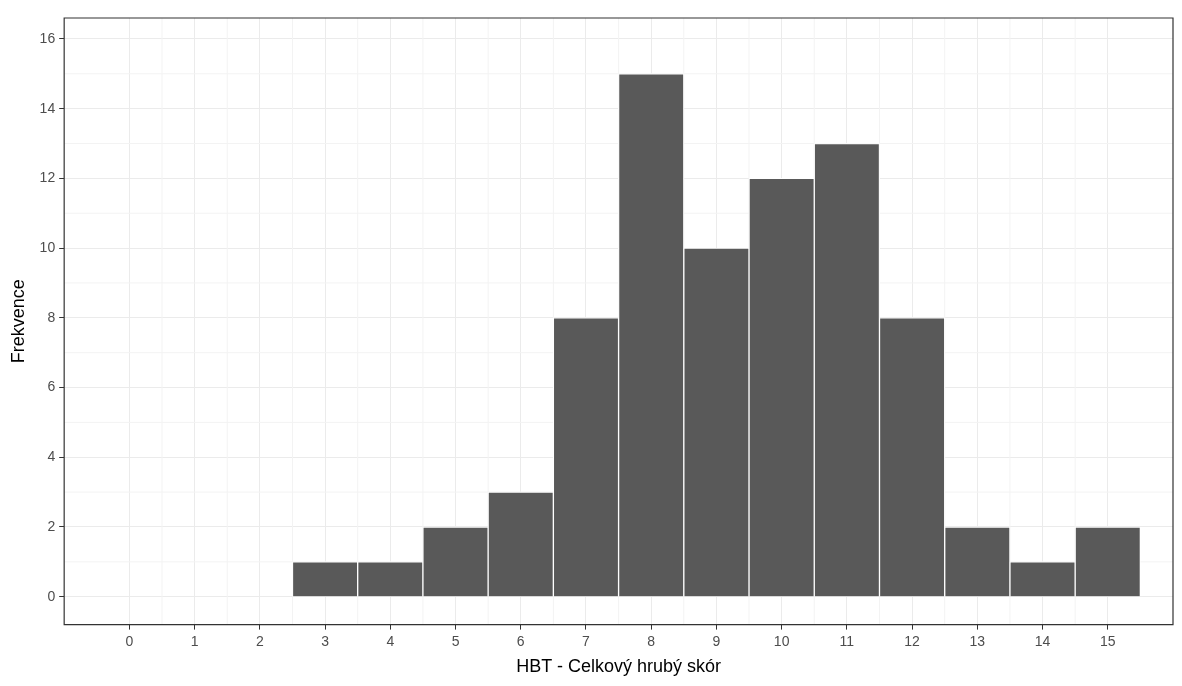 The width and height of the screenshot is (1182, 686). Describe the element at coordinates (586, 640) in the screenshot. I see `x-tick-label: 7` at that location.